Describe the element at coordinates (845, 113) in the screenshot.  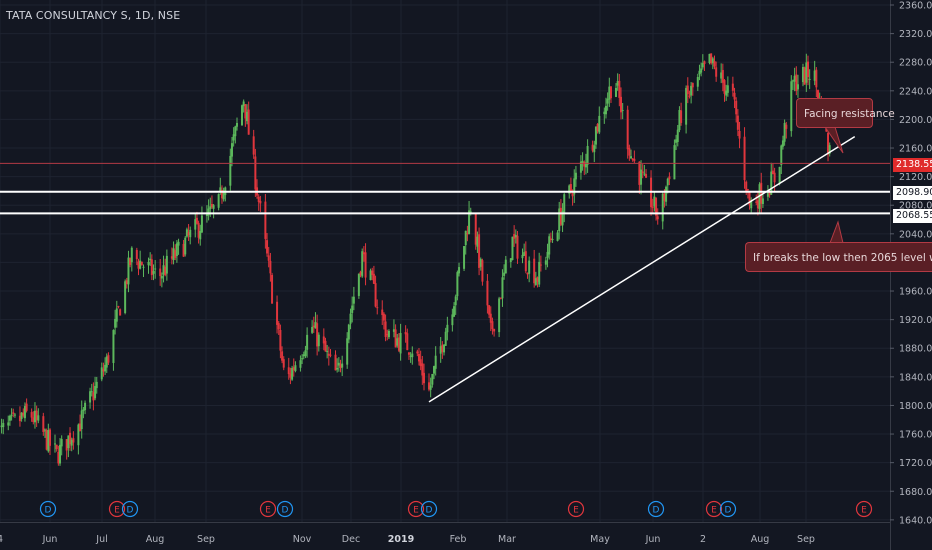
I see `callout-facing-resistance: Facing resistance` at that location.